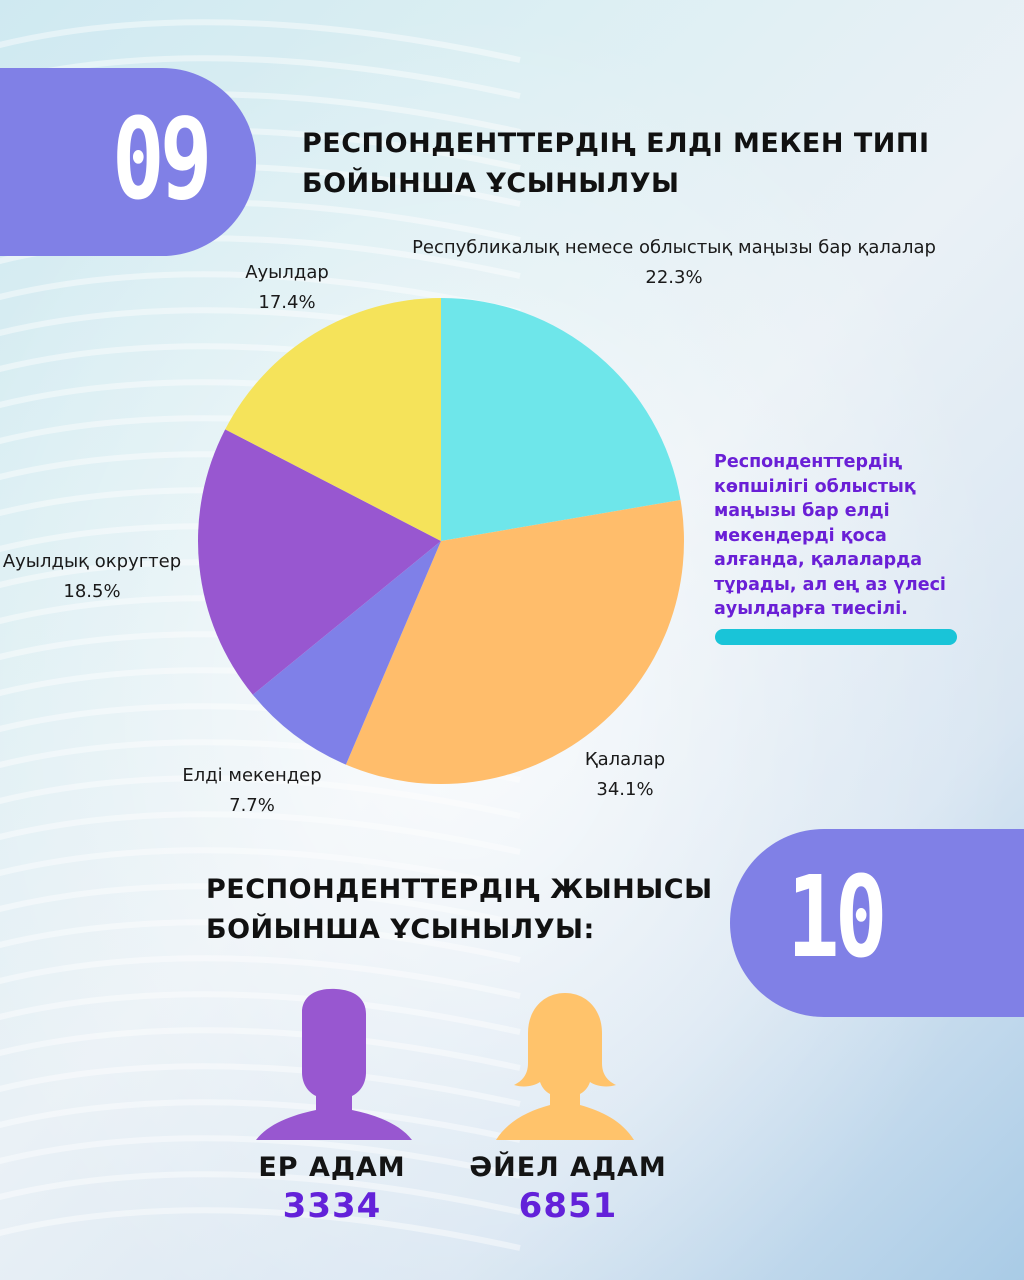 This screenshot has height=1280, width=1024. Describe the element at coordinates (625, 789) in the screenshot. I see `slice-value-cities: 34.1%` at that location.